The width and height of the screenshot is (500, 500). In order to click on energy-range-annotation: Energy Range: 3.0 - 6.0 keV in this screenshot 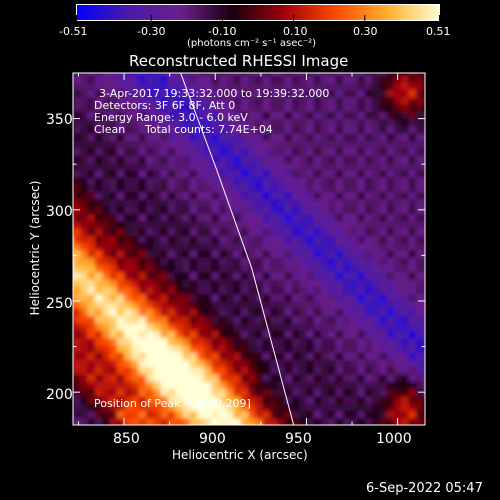, I will do `click(171, 117)`.